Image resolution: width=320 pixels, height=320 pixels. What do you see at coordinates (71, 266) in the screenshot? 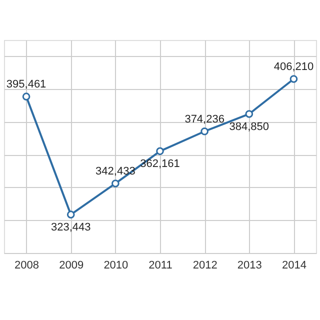
I see `x-tick-label: 2009` at bounding box center [71, 266].